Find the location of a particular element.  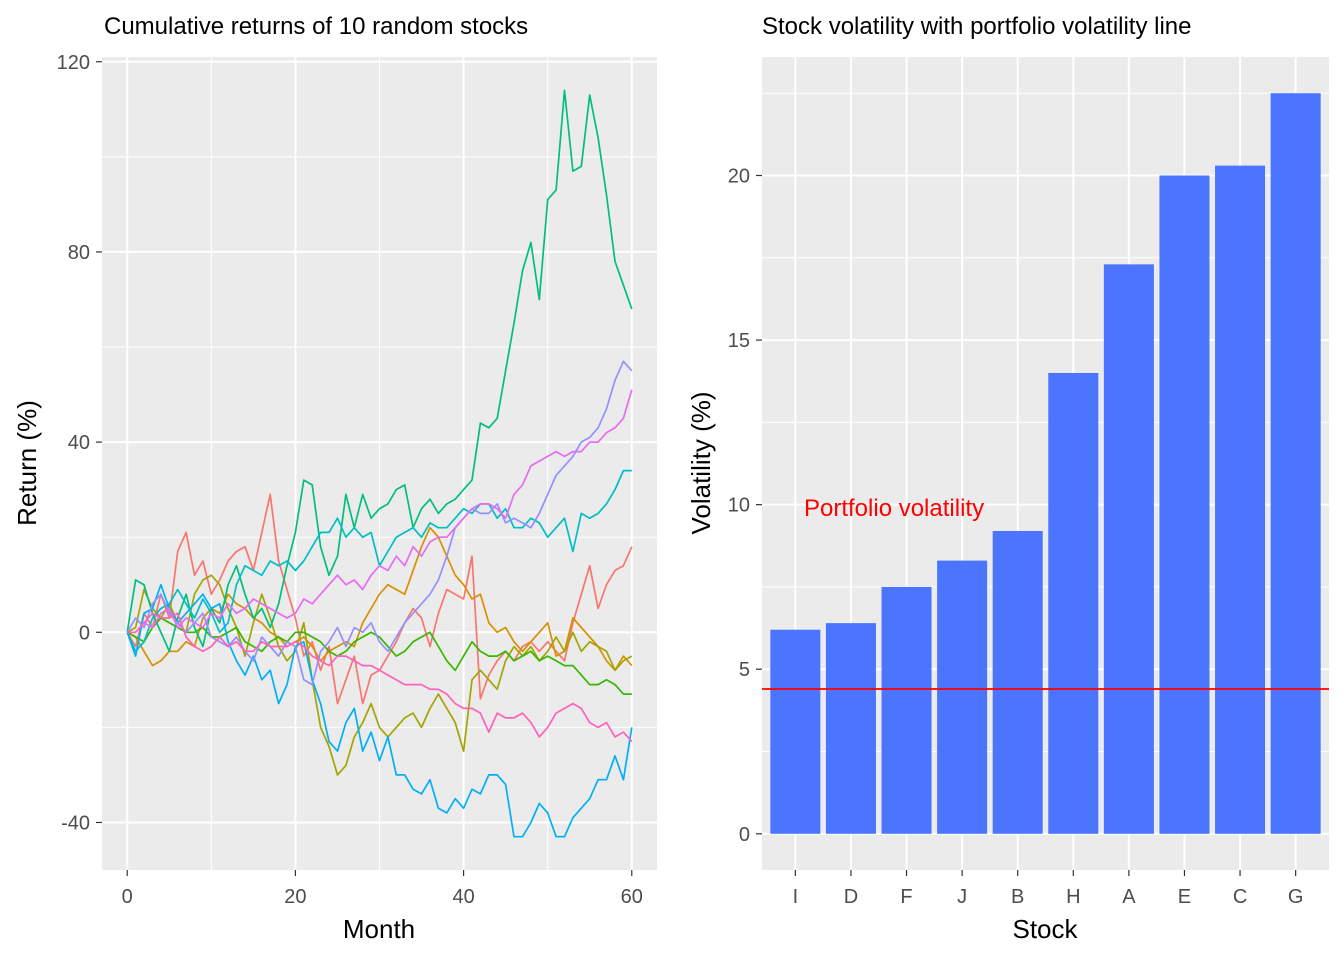

volatility-y-axis: 0 5 10 15 20 is located at coordinates (745, 505).